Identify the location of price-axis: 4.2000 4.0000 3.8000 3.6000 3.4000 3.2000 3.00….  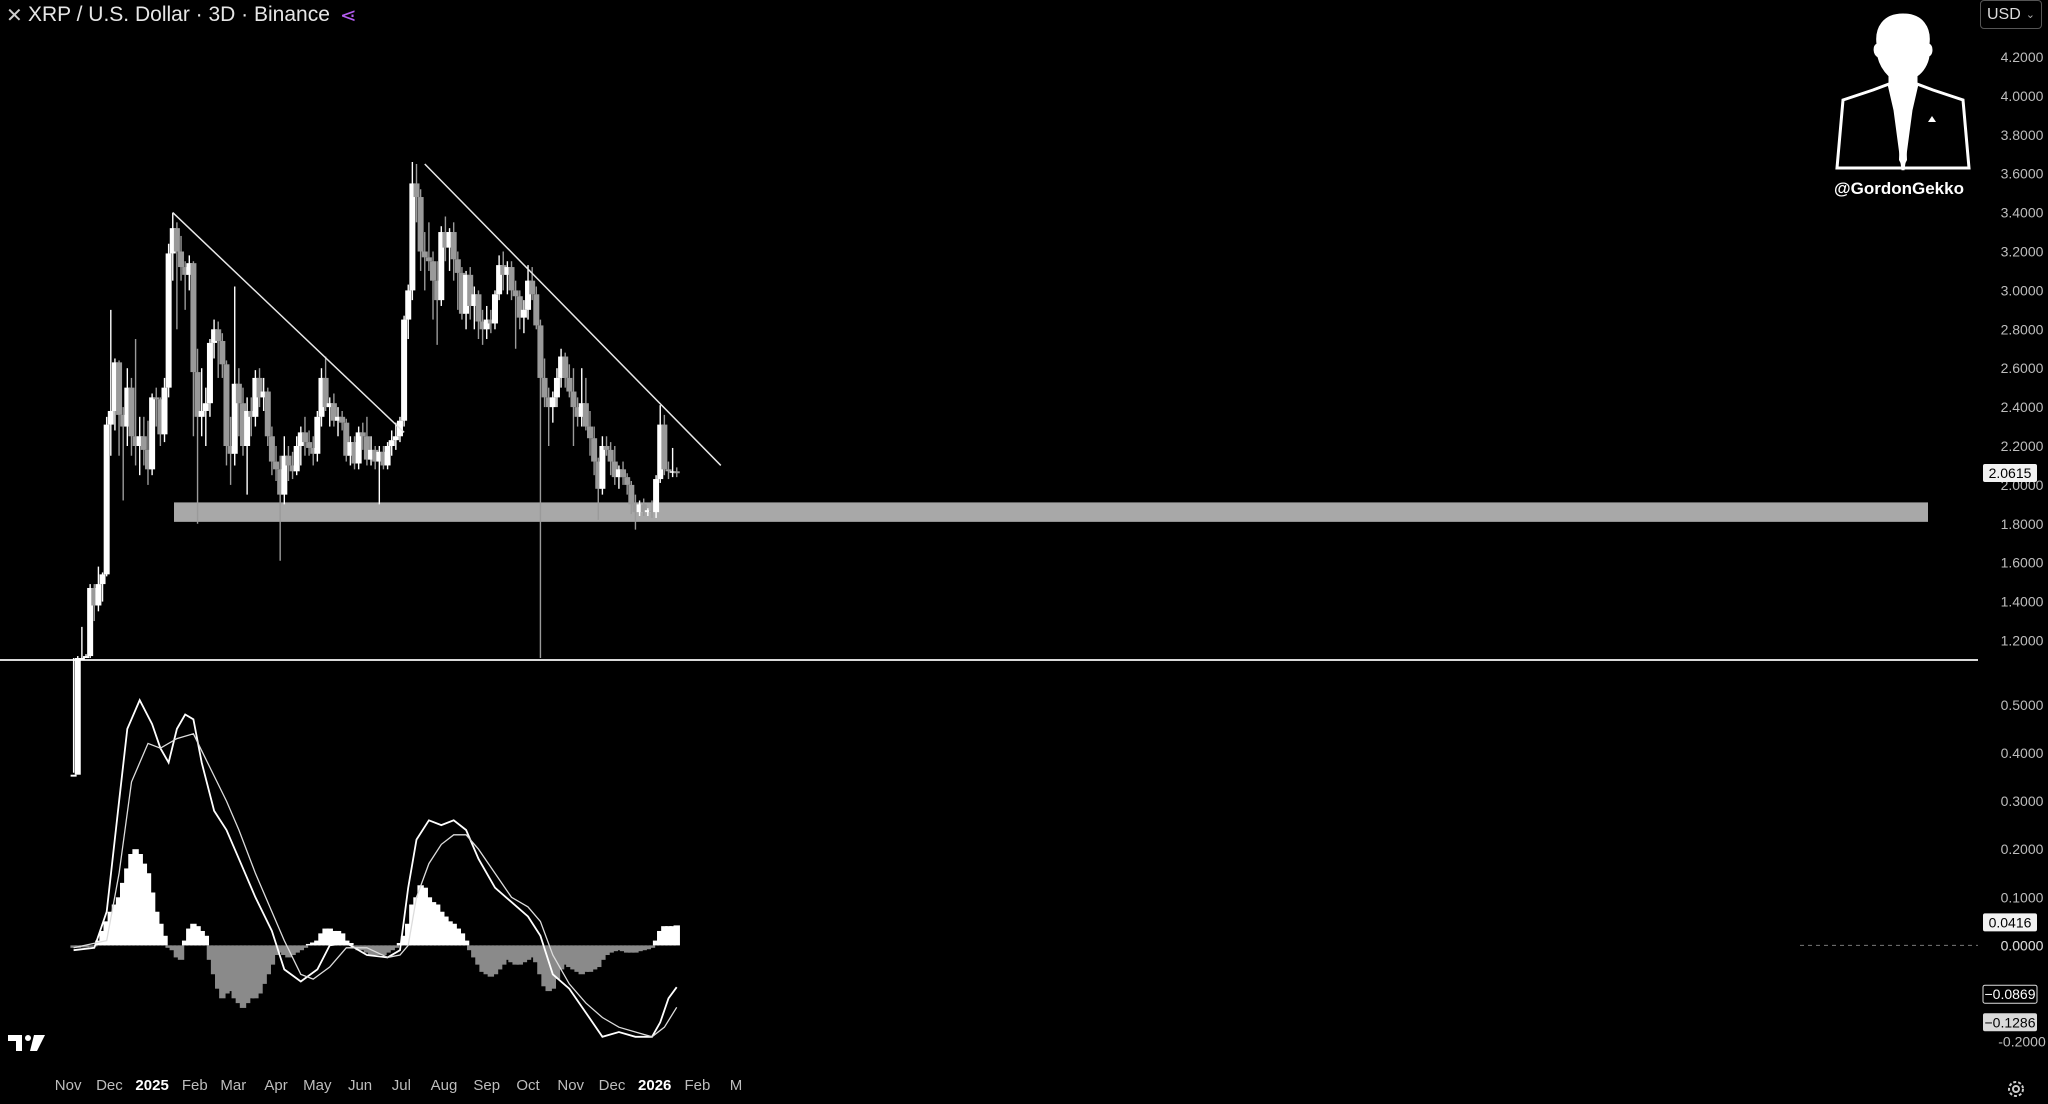
(2022, 349).